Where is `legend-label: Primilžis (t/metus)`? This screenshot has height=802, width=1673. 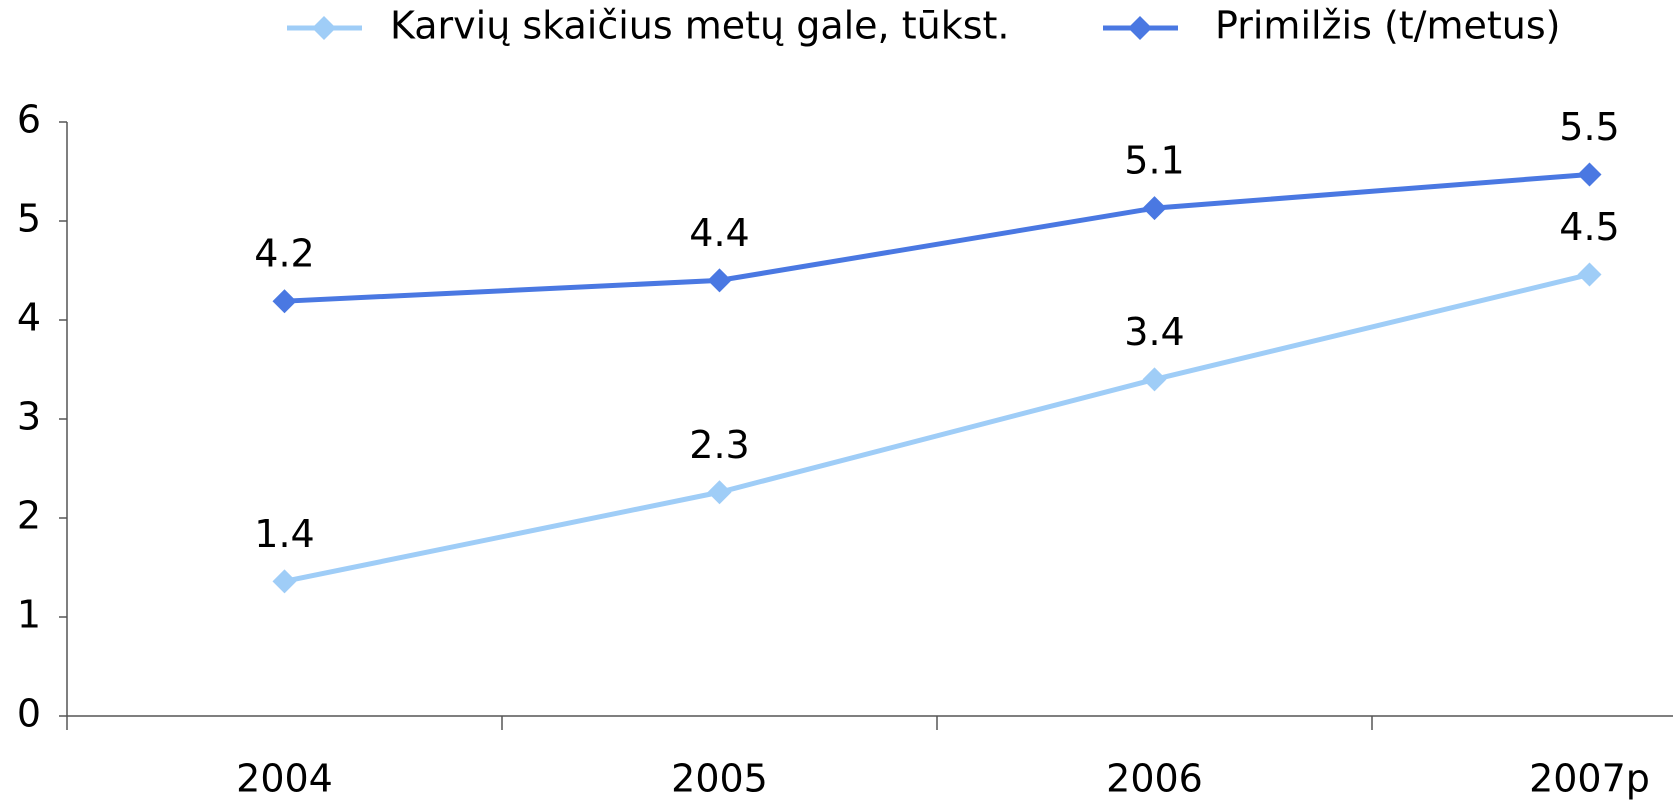
legend-label: Primilžis (t/metus) is located at coordinates (1387, 26).